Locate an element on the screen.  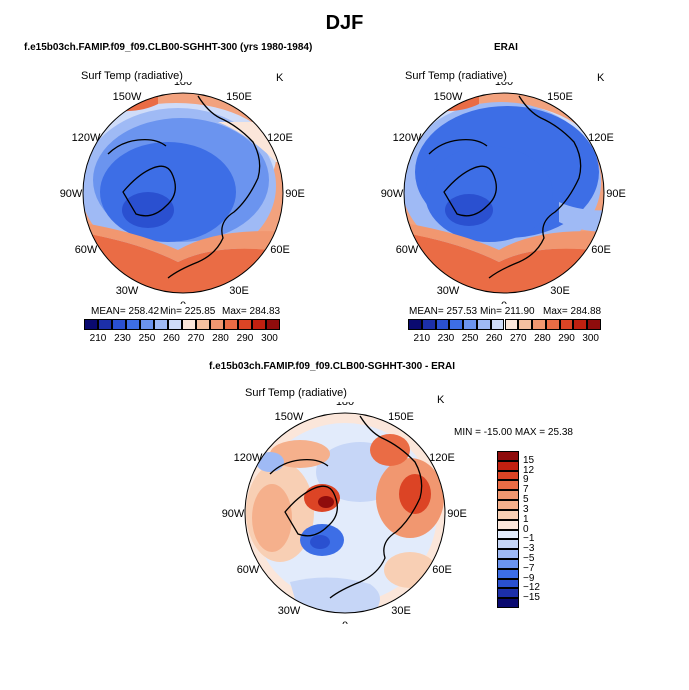
diff-coastlines is located at coordinates (346, 507).